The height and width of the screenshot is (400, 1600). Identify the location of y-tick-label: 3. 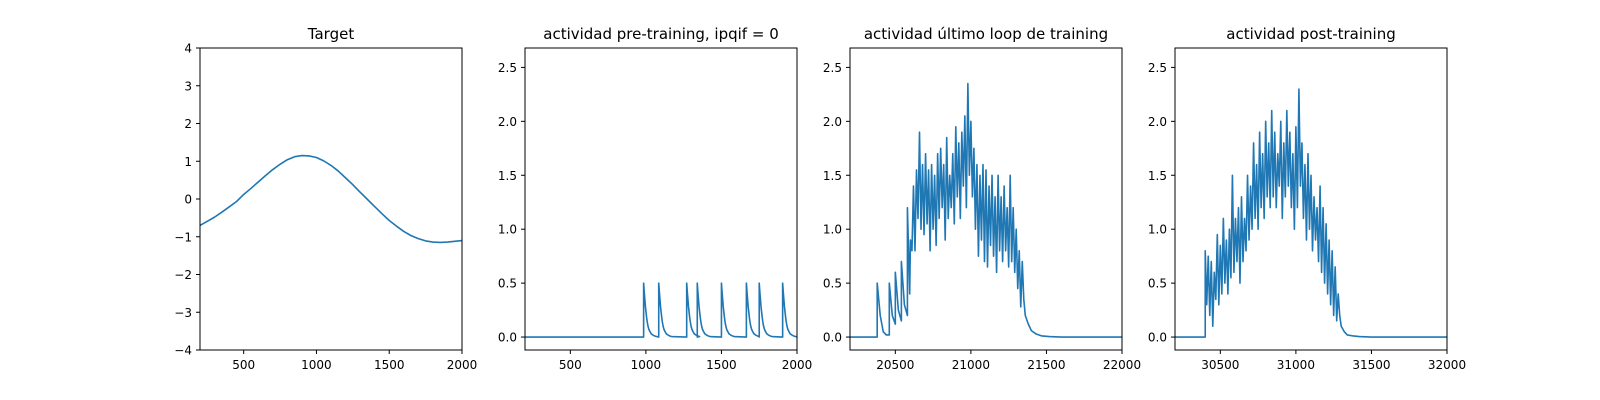
(188, 86).